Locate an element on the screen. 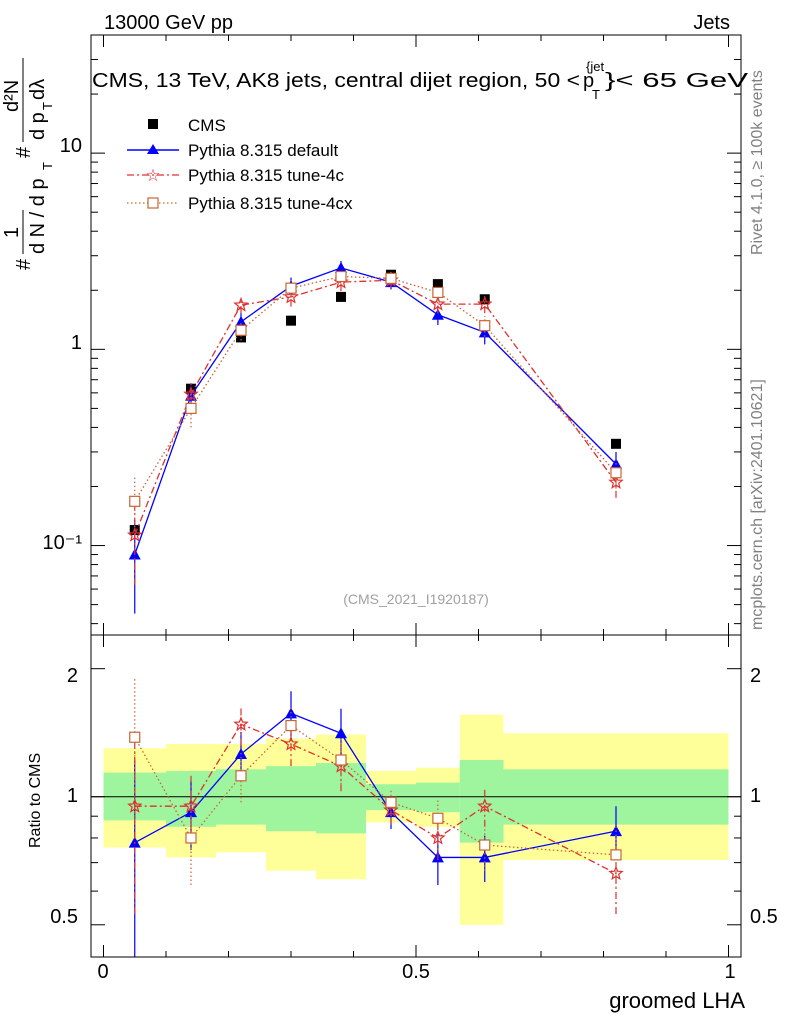 This screenshot has height=1024, width=786. ylabel-hash: # is located at coordinates (24, 264).